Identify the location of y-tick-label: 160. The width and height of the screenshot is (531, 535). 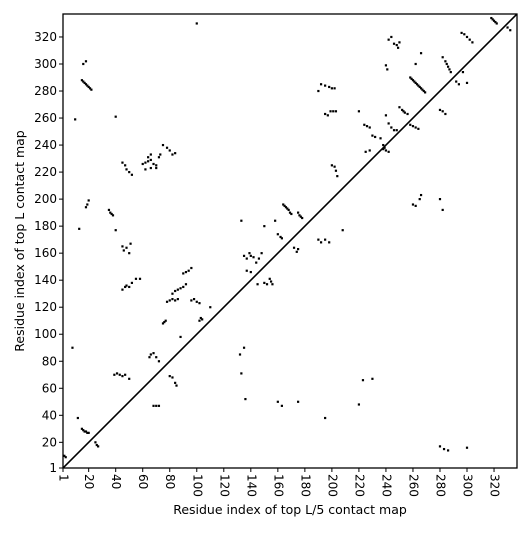
(45, 253).